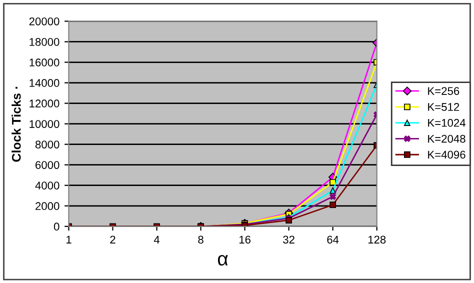 Image resolution: width=474 pixels, height=283 pixels. I want to click on legend-label: K=1024, so click(447, 122).